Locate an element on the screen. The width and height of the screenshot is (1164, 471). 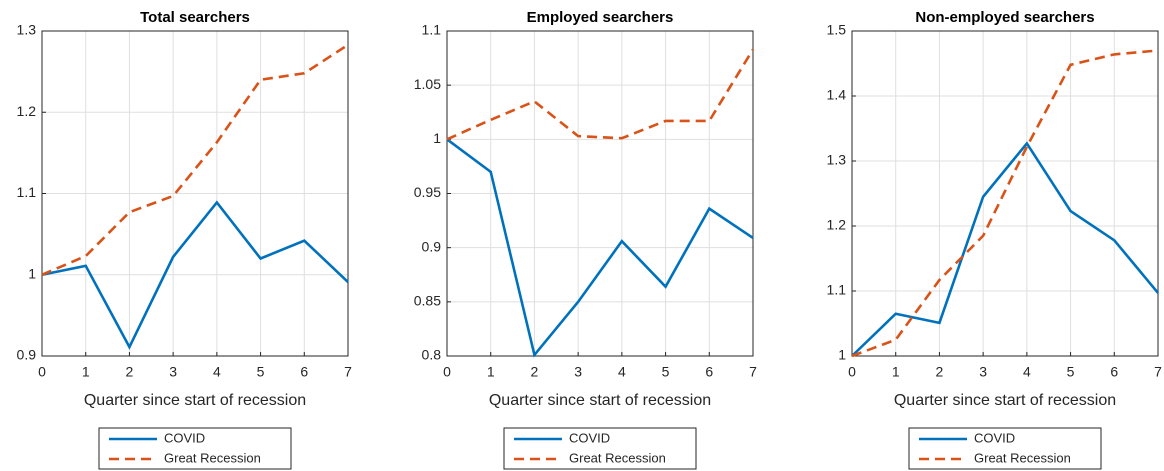
chart-title: Total searchers is located at coordinates (195, 17).